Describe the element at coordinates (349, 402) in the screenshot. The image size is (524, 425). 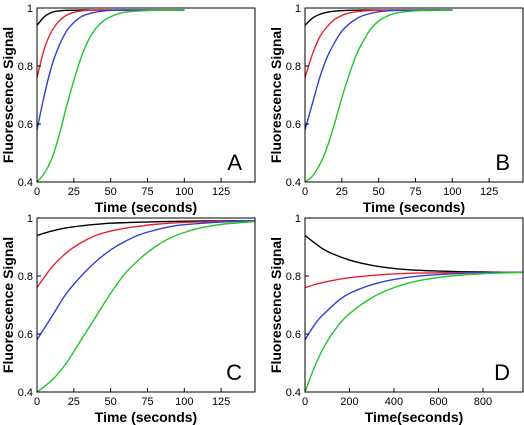
I see `x-tick-label: 200` at that location.